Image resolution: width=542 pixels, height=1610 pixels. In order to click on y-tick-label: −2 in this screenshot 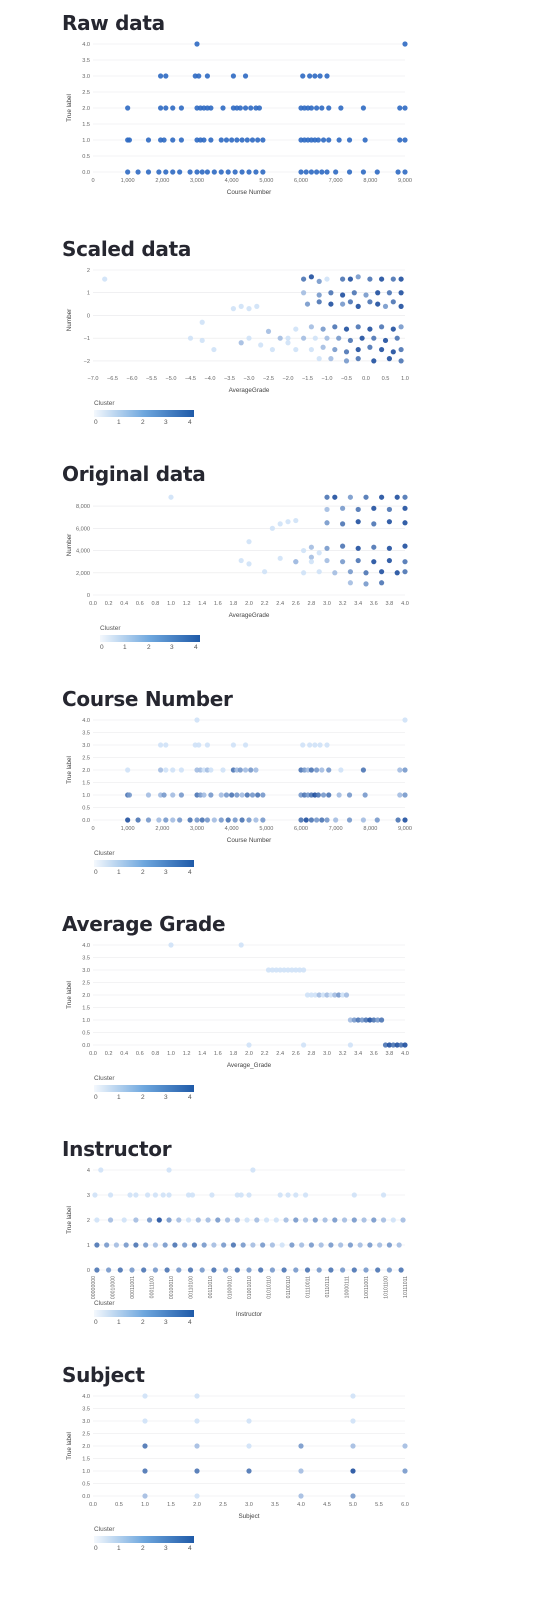, I will do `click(87, 362)`.